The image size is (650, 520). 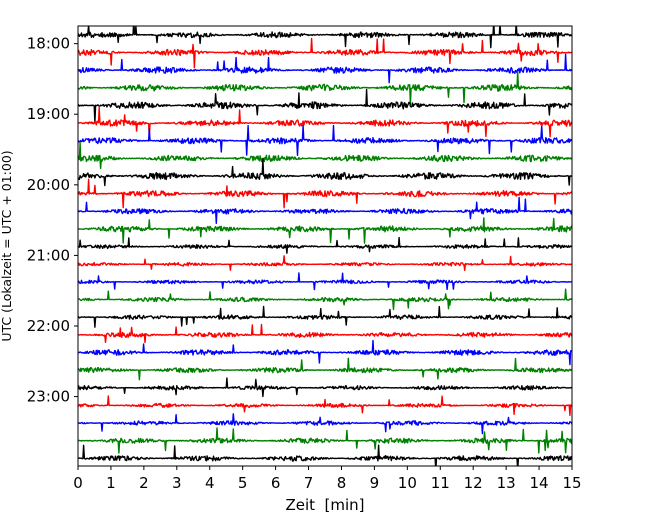 I want to click on y-tick-label: 22:00, so click(x=48, y=326).